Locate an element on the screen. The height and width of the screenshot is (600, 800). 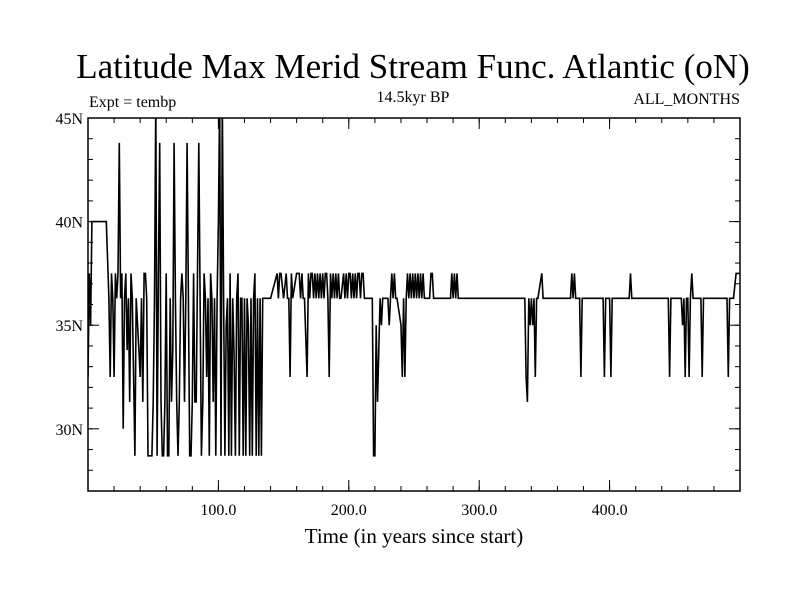
subtitle-period: 14.5kyr BP is located at coordinates (413, 97).